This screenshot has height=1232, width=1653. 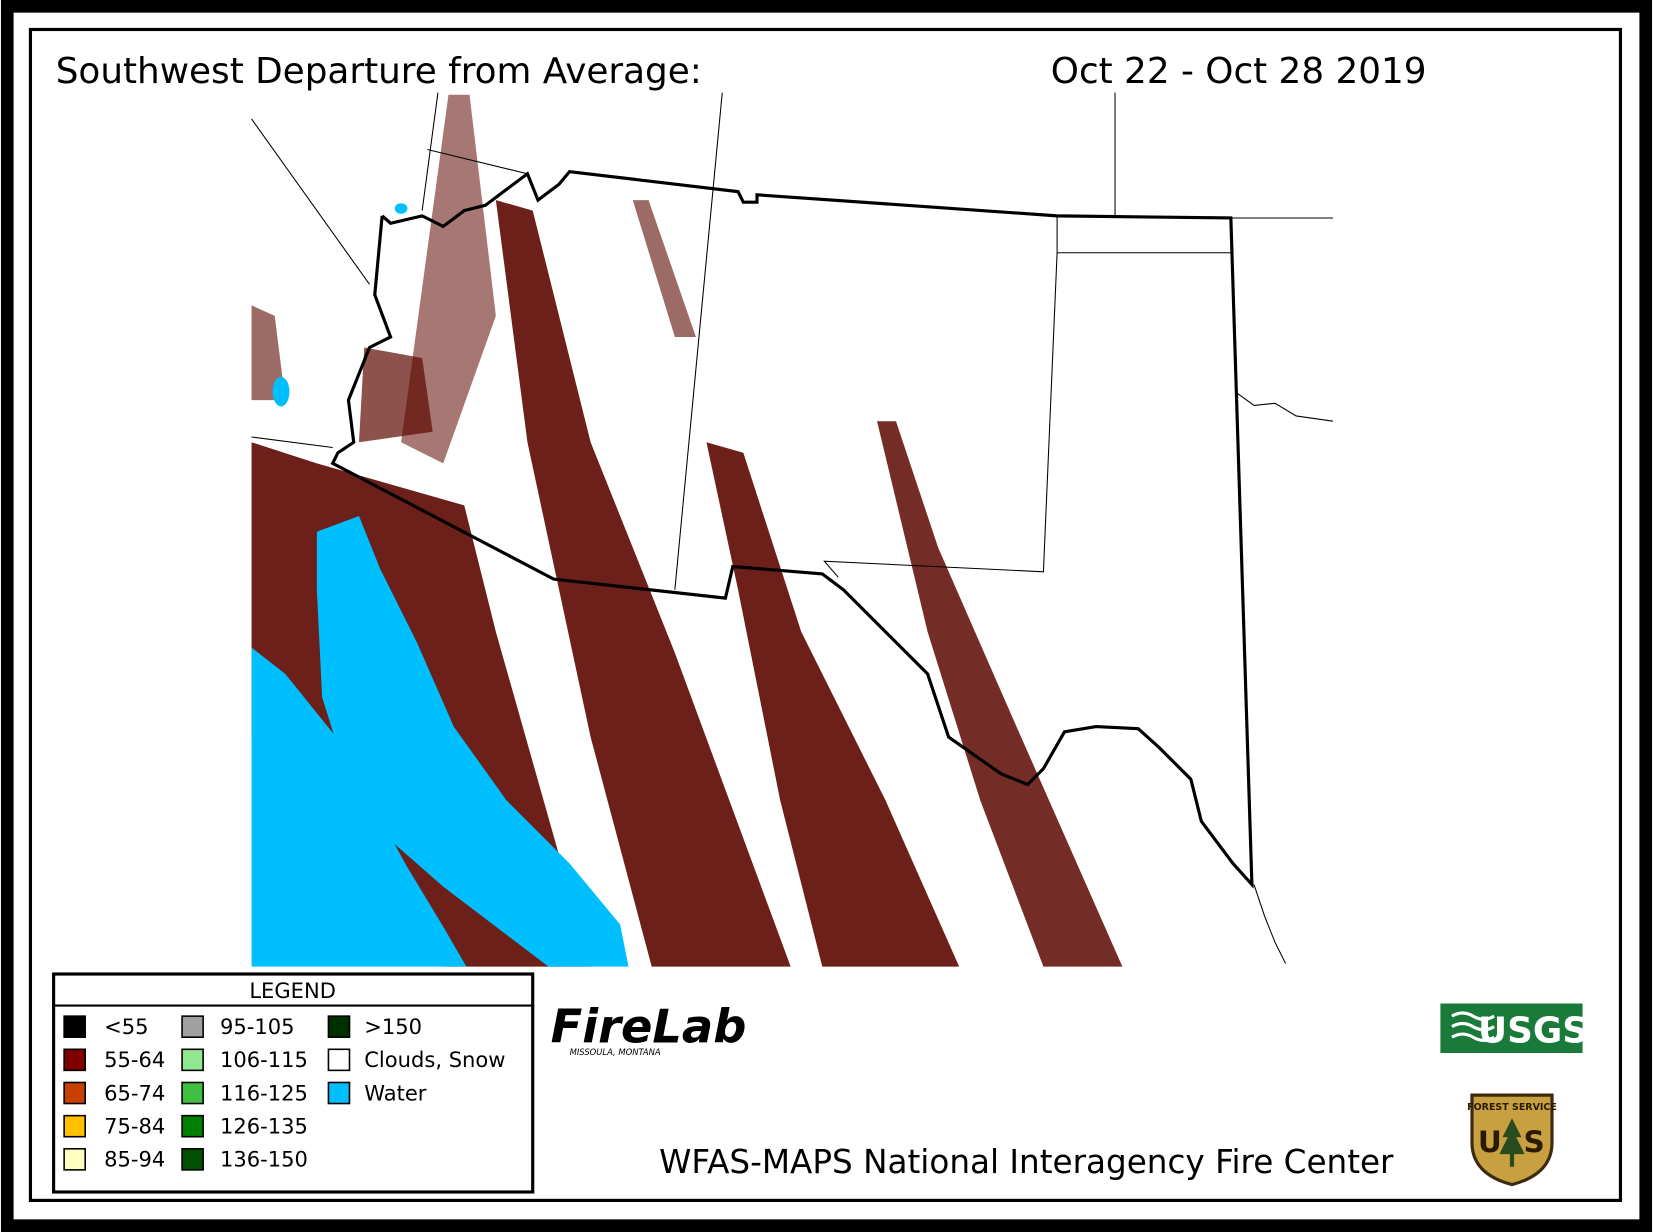 I want to click on water, so click(x=440, y=585).